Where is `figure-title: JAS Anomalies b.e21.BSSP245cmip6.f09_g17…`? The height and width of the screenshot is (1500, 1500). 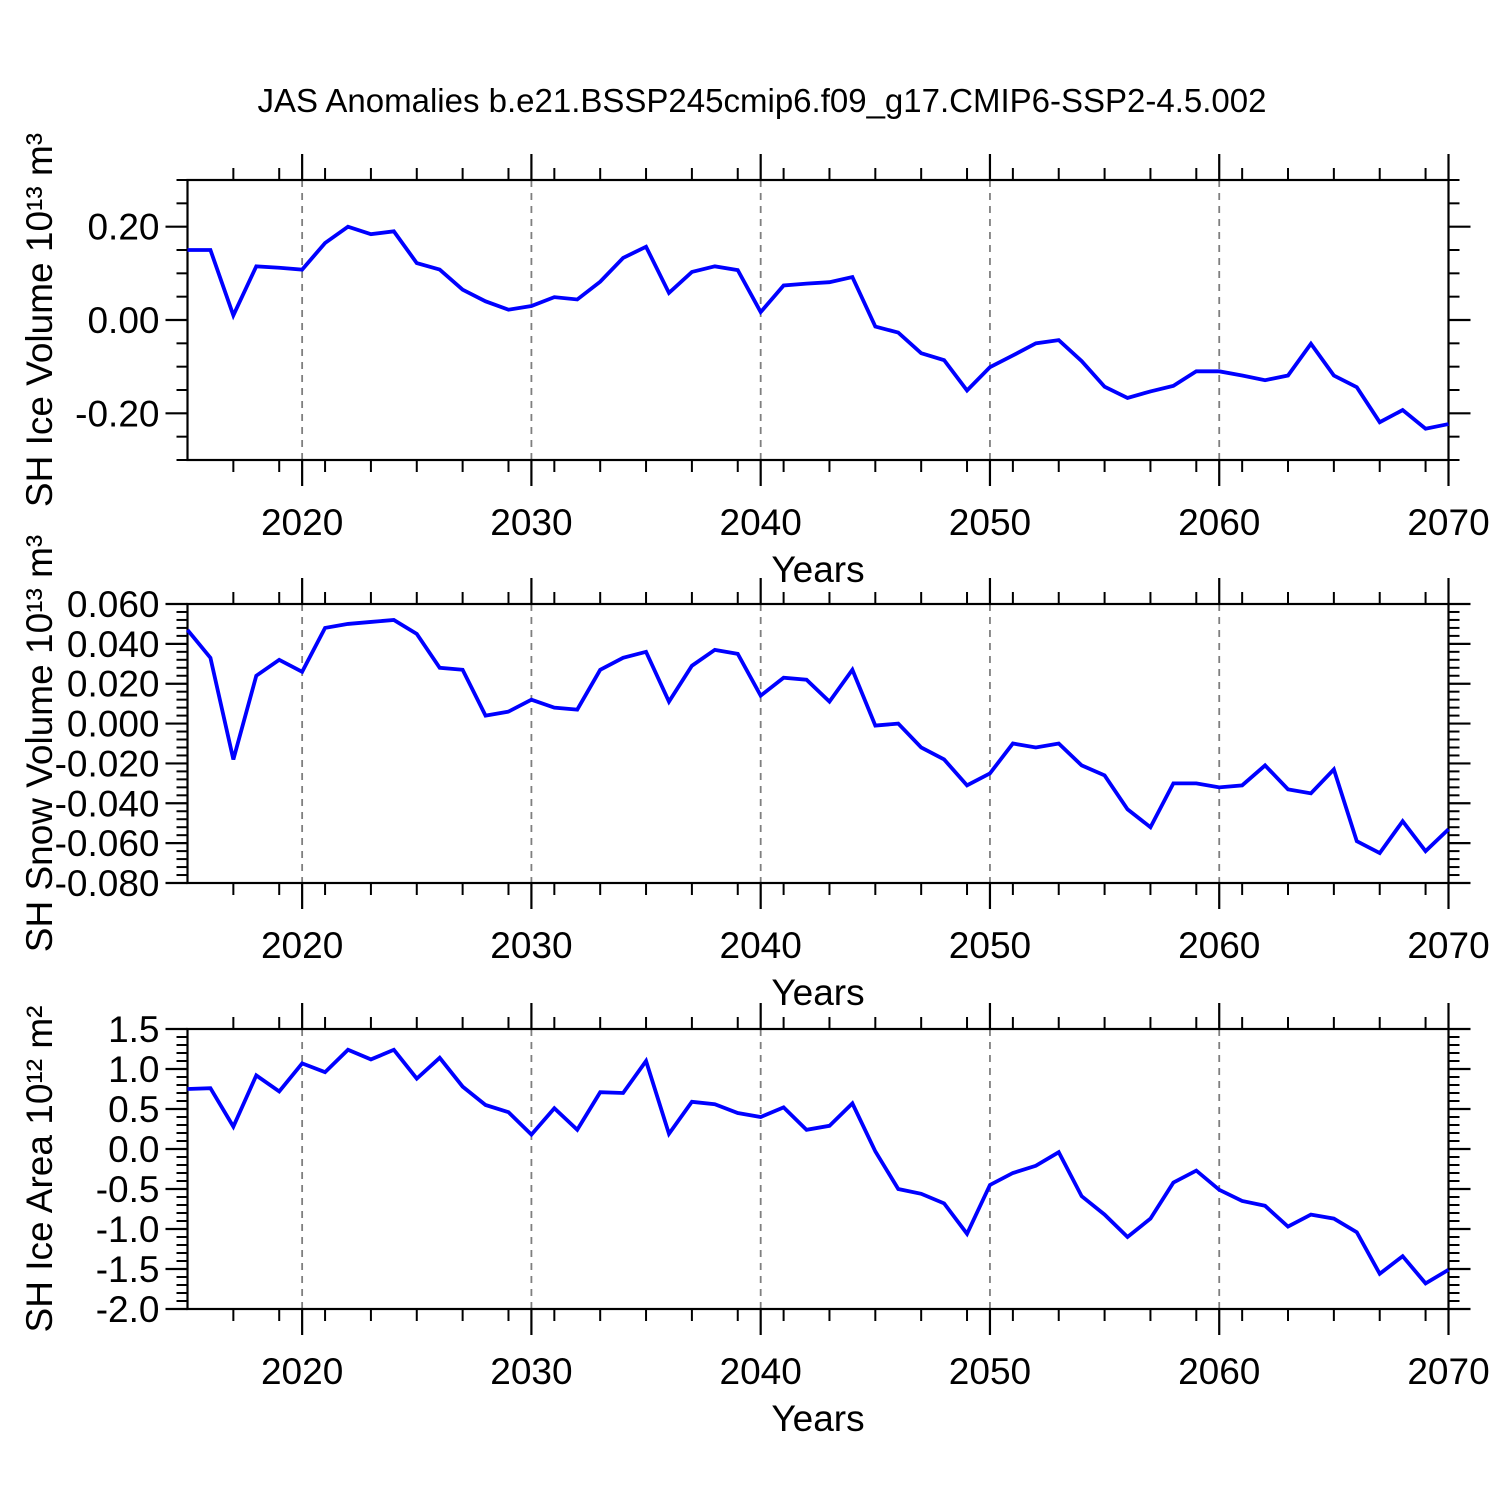
figure-title: JAS Anomalies b.e21.BSSP245cmip6.f09_g17… is located at coordinates (762, 100).